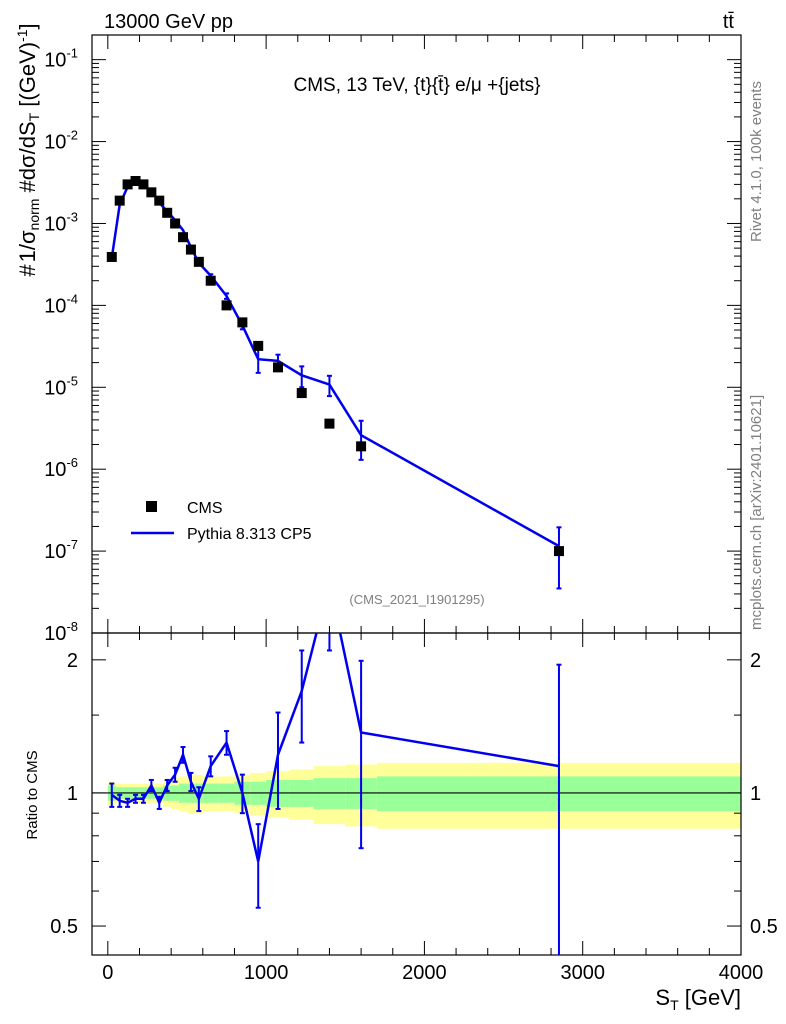  What do you see at coordinates (61, 222) in the screenshot?
I see `y-tick-label: 10⁻³` at bounding box center [61, 222].